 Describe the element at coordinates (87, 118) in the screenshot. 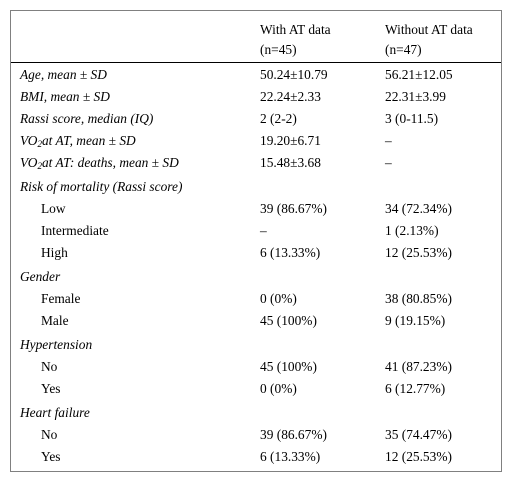

I see `row-label-rassi-score: Rassi score, median (IQ)` at that location.